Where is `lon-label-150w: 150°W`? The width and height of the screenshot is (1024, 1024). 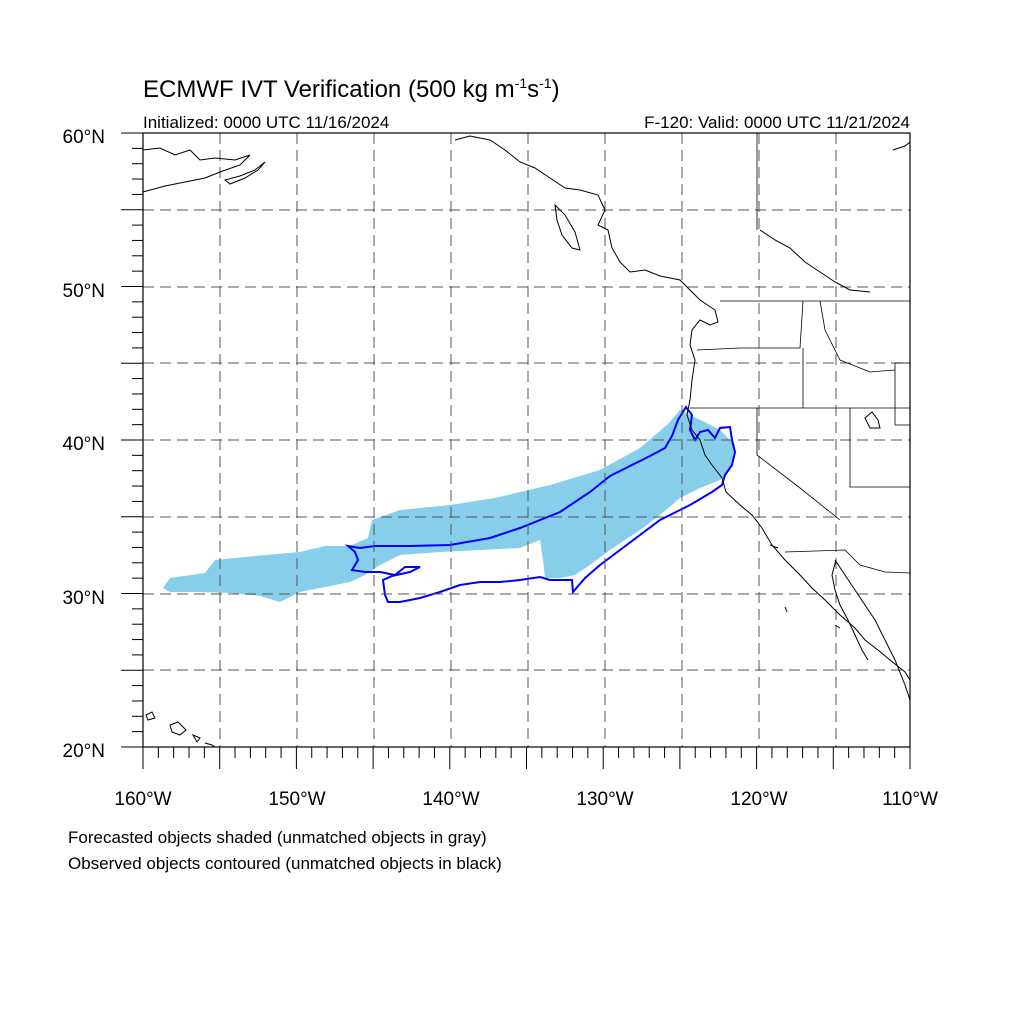
lon-label-150w: 150°W is located at coordinates (296, 799).